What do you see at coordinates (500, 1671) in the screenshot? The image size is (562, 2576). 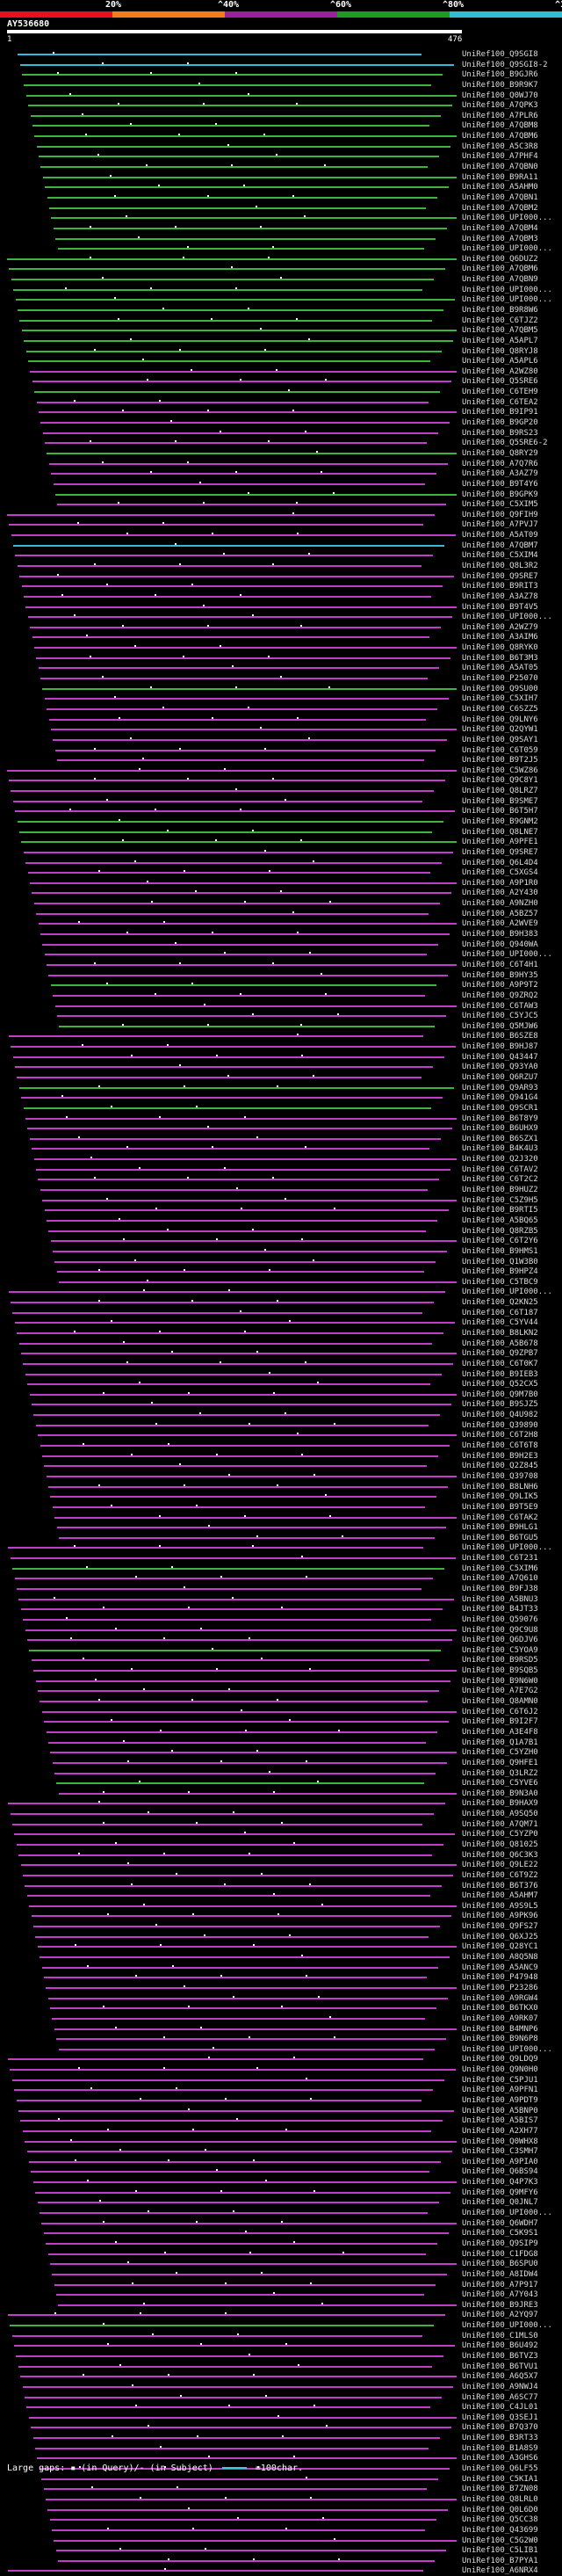 I see `hit-accession: UniRef100_B9SQB5` at bounding box center [500, 1671].